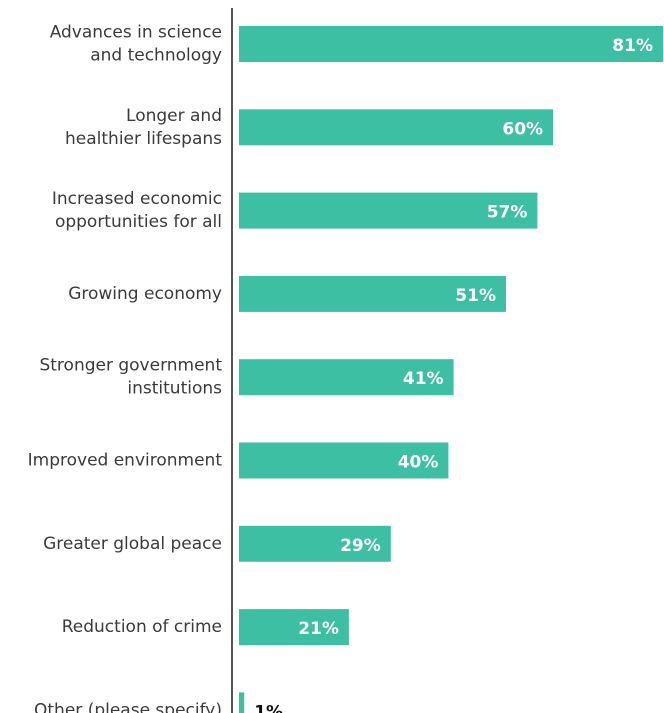 Image resolution: width=664 pixels, height=713 pixels. I want to click on category-label-5: Stronger government institutions, so click(130, 377).